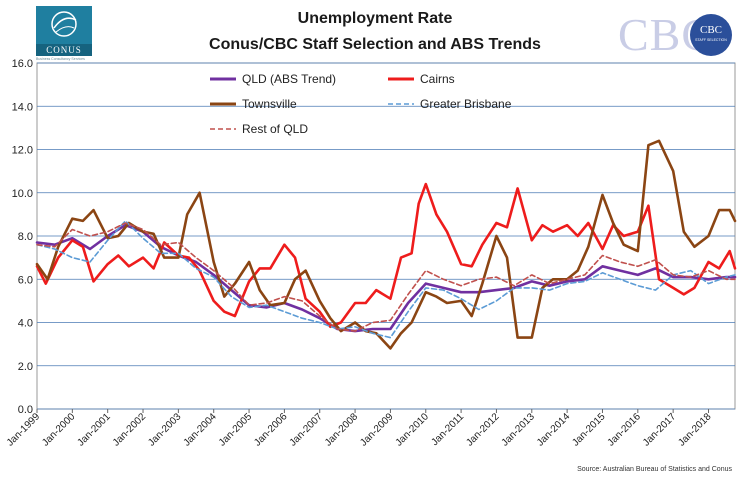  What do you see at coordinates (60, 59) in the screenshot?
I see `conus-logo-tagline: Business Consultancy Services` at bounding box center [60, 59].